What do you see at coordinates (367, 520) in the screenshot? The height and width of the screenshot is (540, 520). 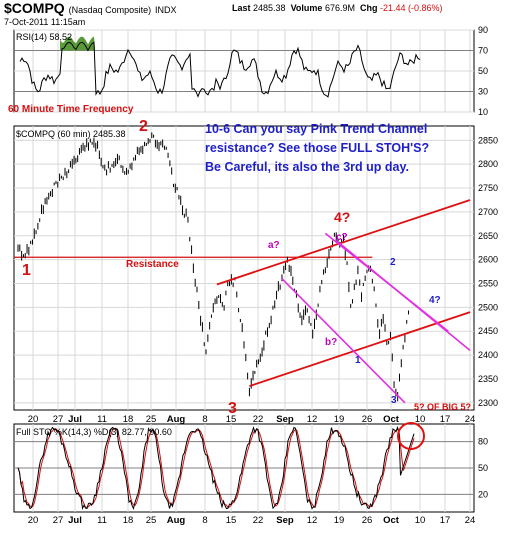 I see `sto-x-tick-label: 26` at bounding box center [367, 520].